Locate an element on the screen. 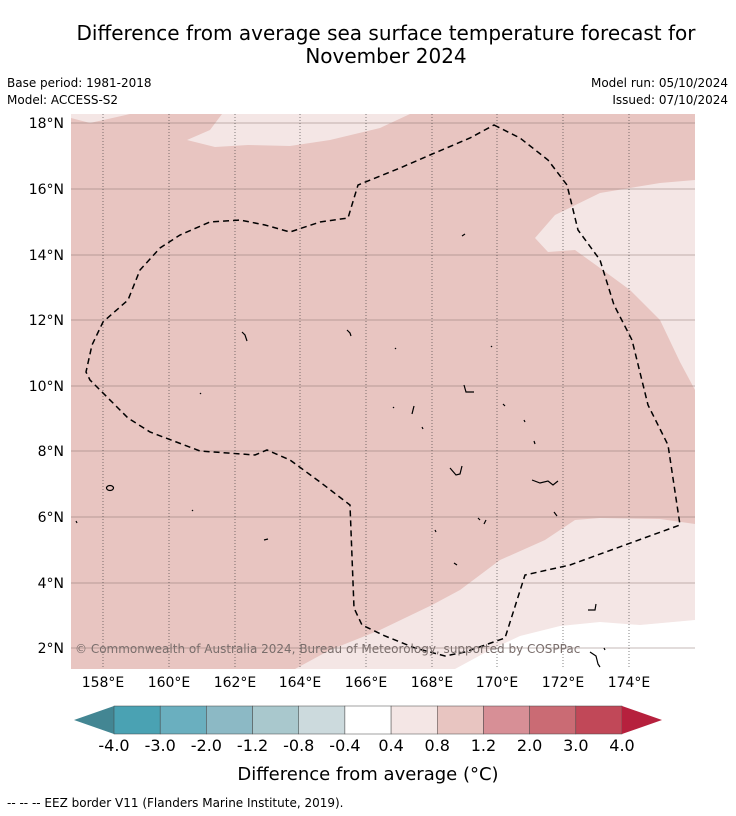  lon-label: 164°E is located at coordinates (300, 683).